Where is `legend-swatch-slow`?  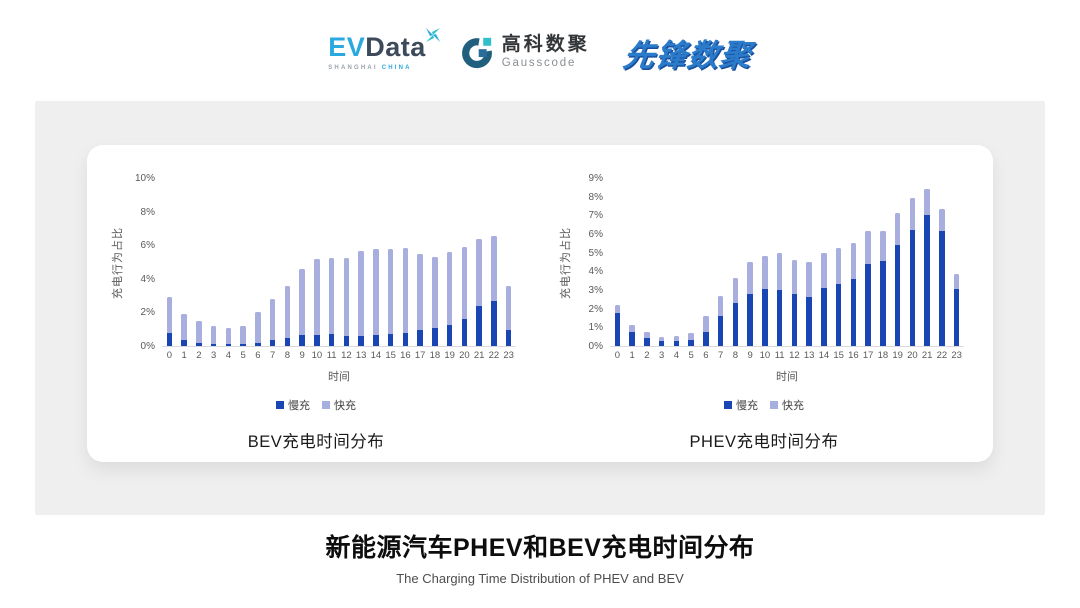
legend-swatch-slow is located at coordinates (728, 404).